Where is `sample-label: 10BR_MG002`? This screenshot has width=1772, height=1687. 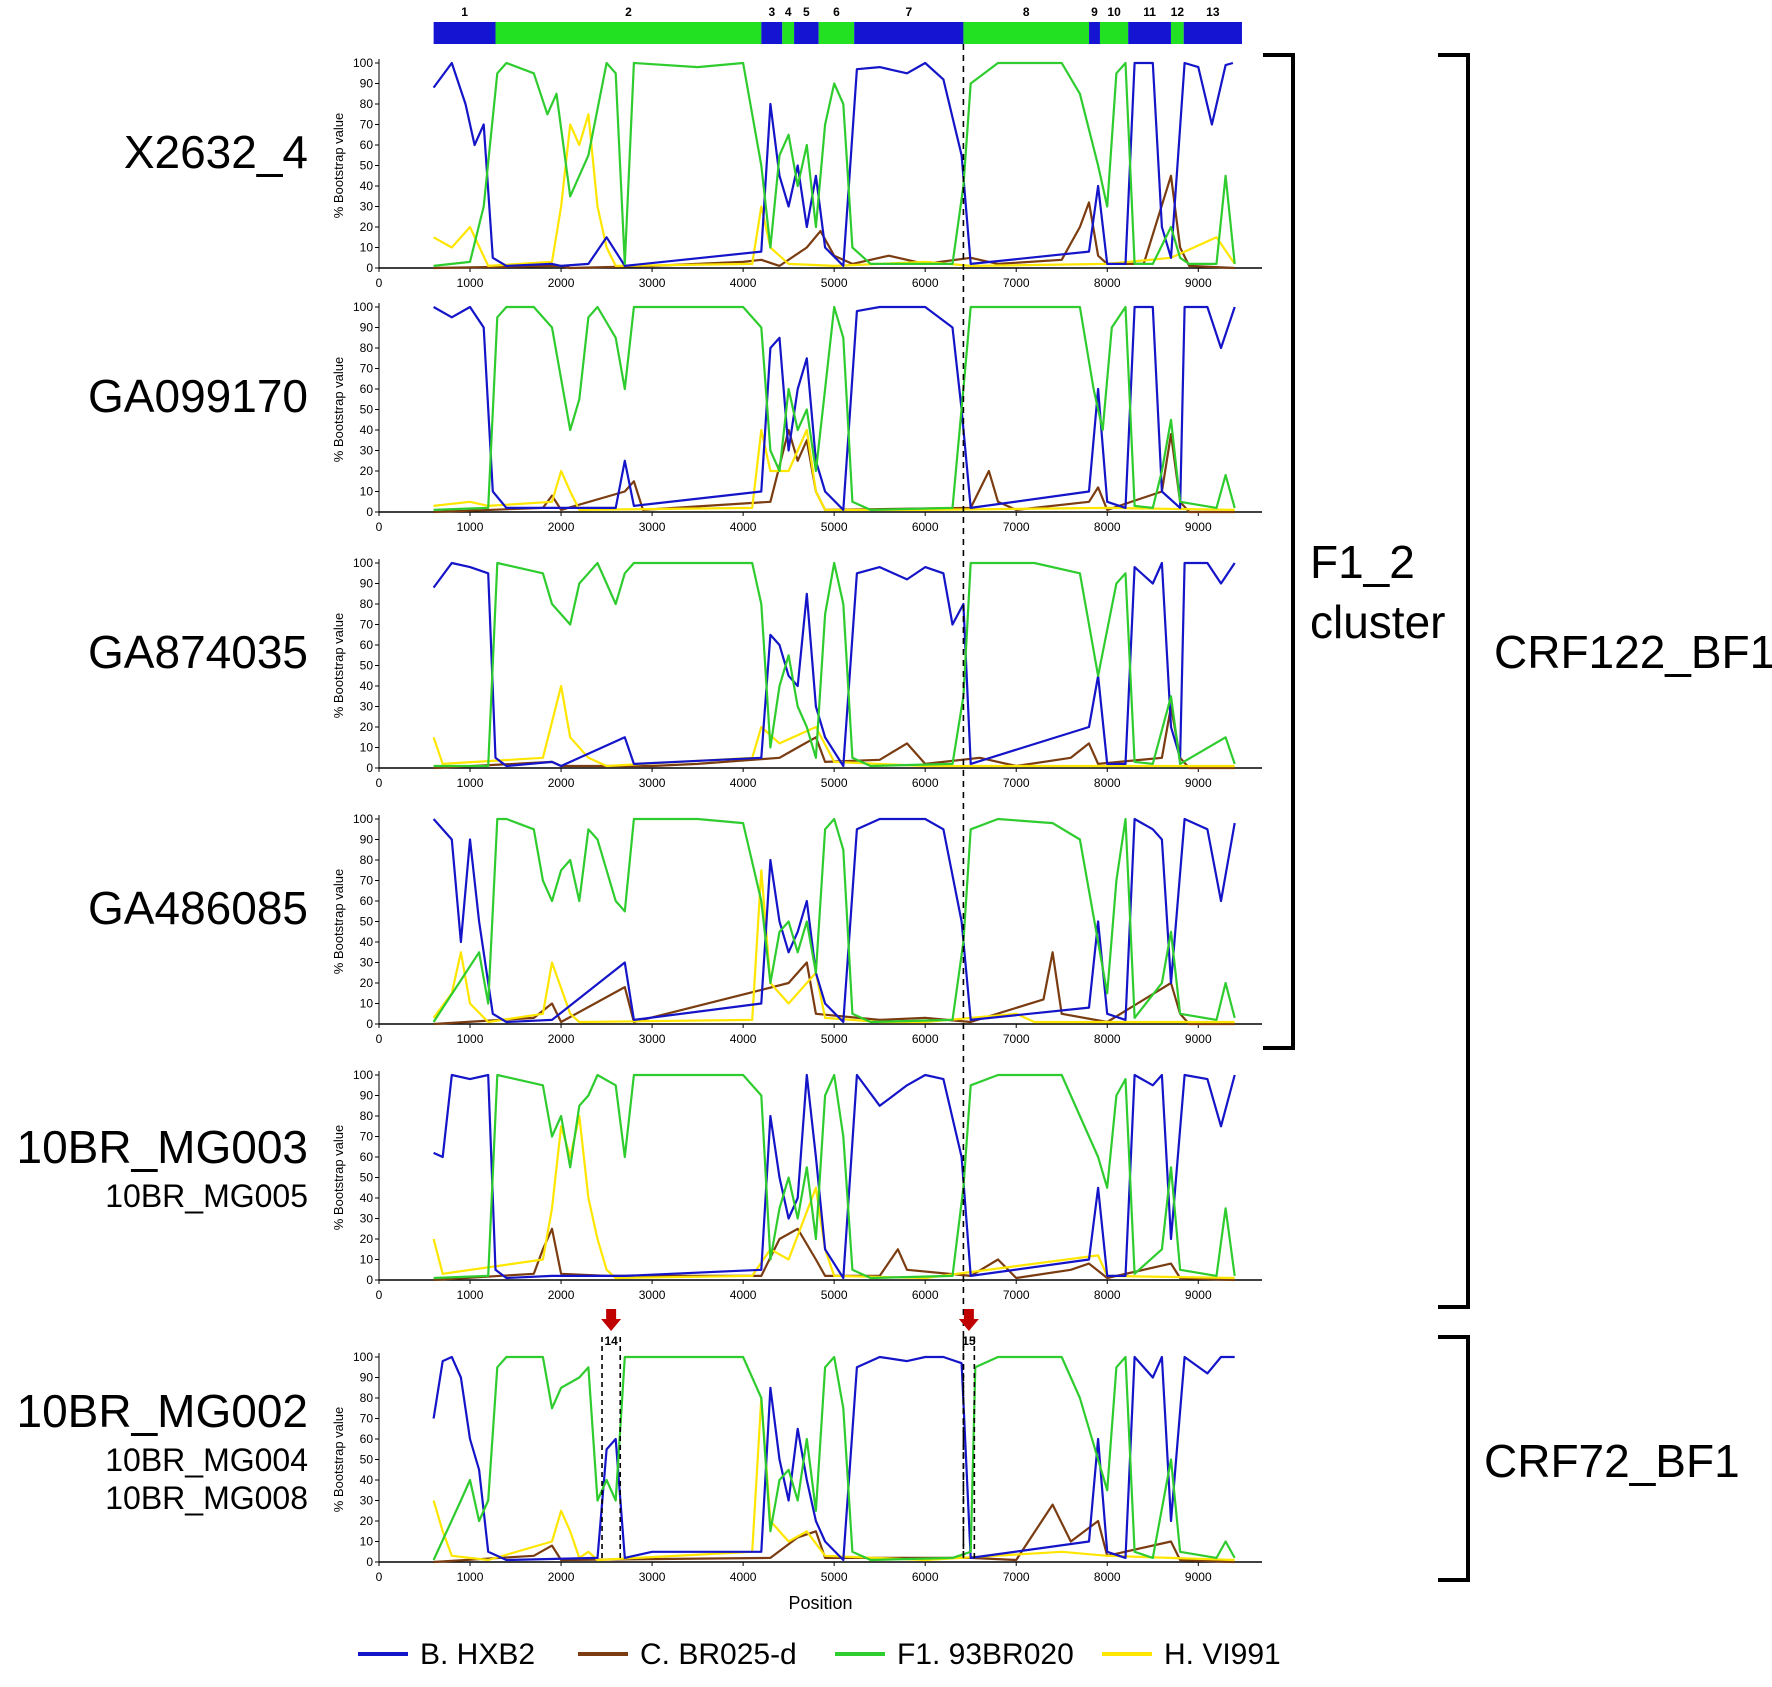 sample-label: 10BR_MG002 is located at coordinates (163, 1411).